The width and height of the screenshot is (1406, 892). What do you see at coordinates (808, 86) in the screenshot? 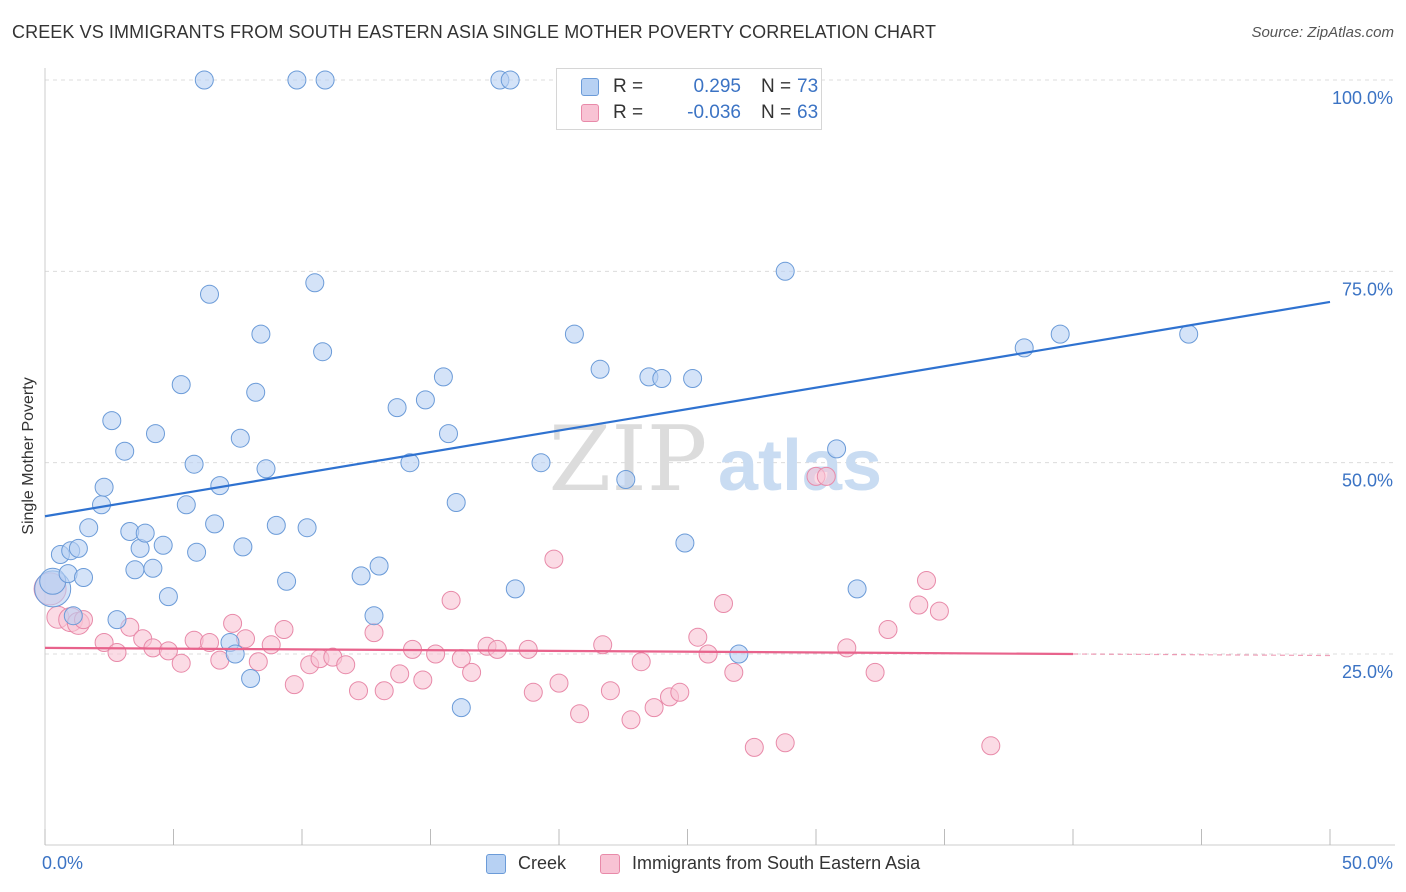
I see `legend-n-value: 73` at bounding box center [808, 86].